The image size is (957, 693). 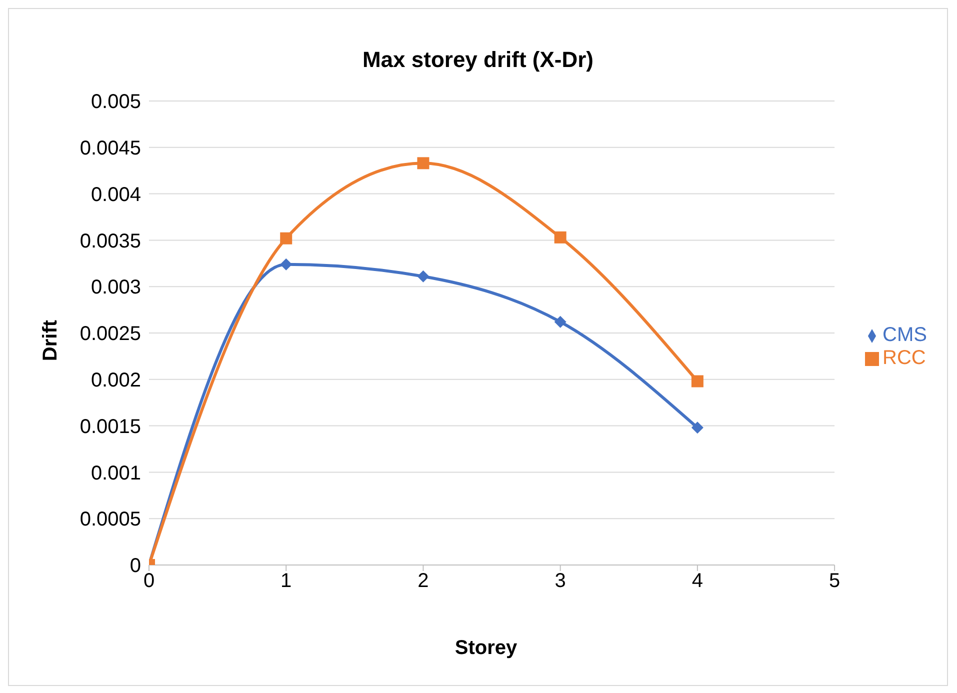 What do you see at coordinates (904, 358) in the screenshot?
I see `legend-label: RCC` at bounding box center [904, 358].